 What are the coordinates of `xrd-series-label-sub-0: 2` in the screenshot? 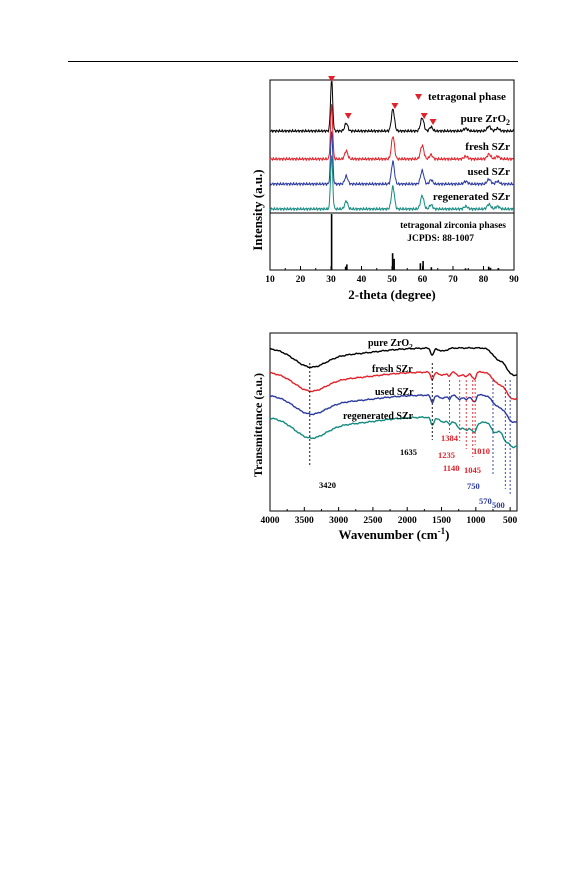 It's located at (508, 122).